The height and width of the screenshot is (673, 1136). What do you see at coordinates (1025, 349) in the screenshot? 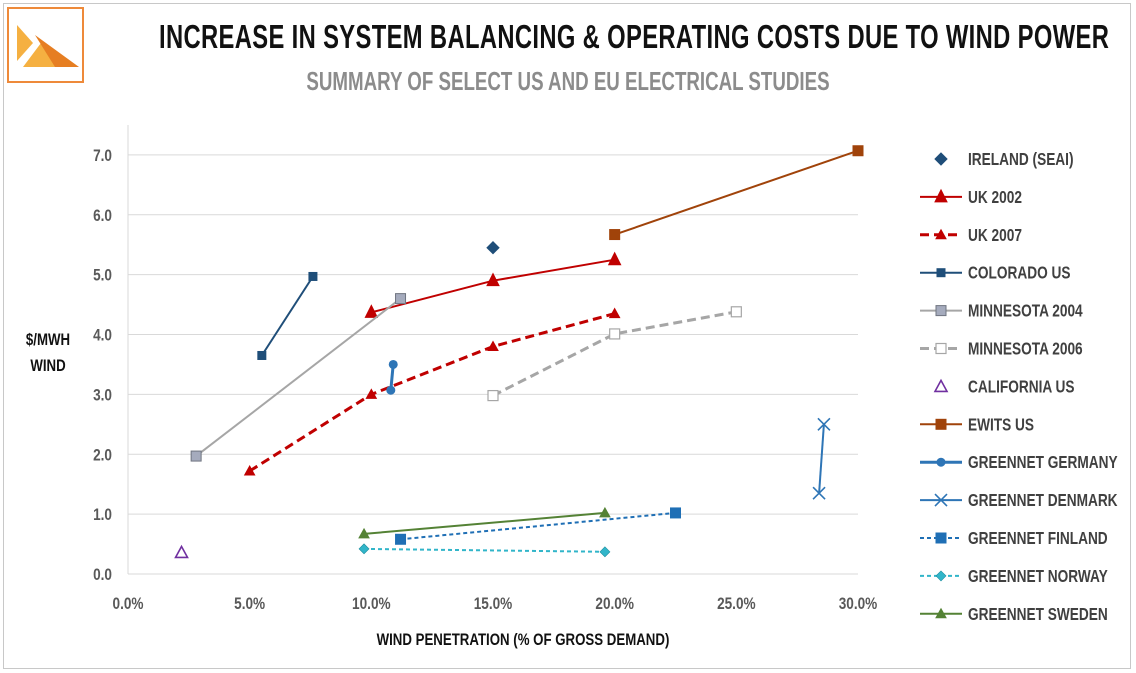
I see `legend-label: MINNESOTA 2006` at bounding box center [1025, 349].